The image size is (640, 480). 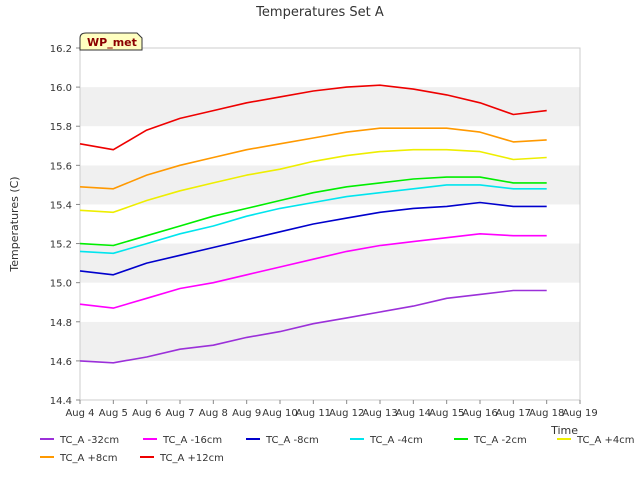 I want to click on legend-item-2: TC_A -8cm, so click(x=282, y=440).